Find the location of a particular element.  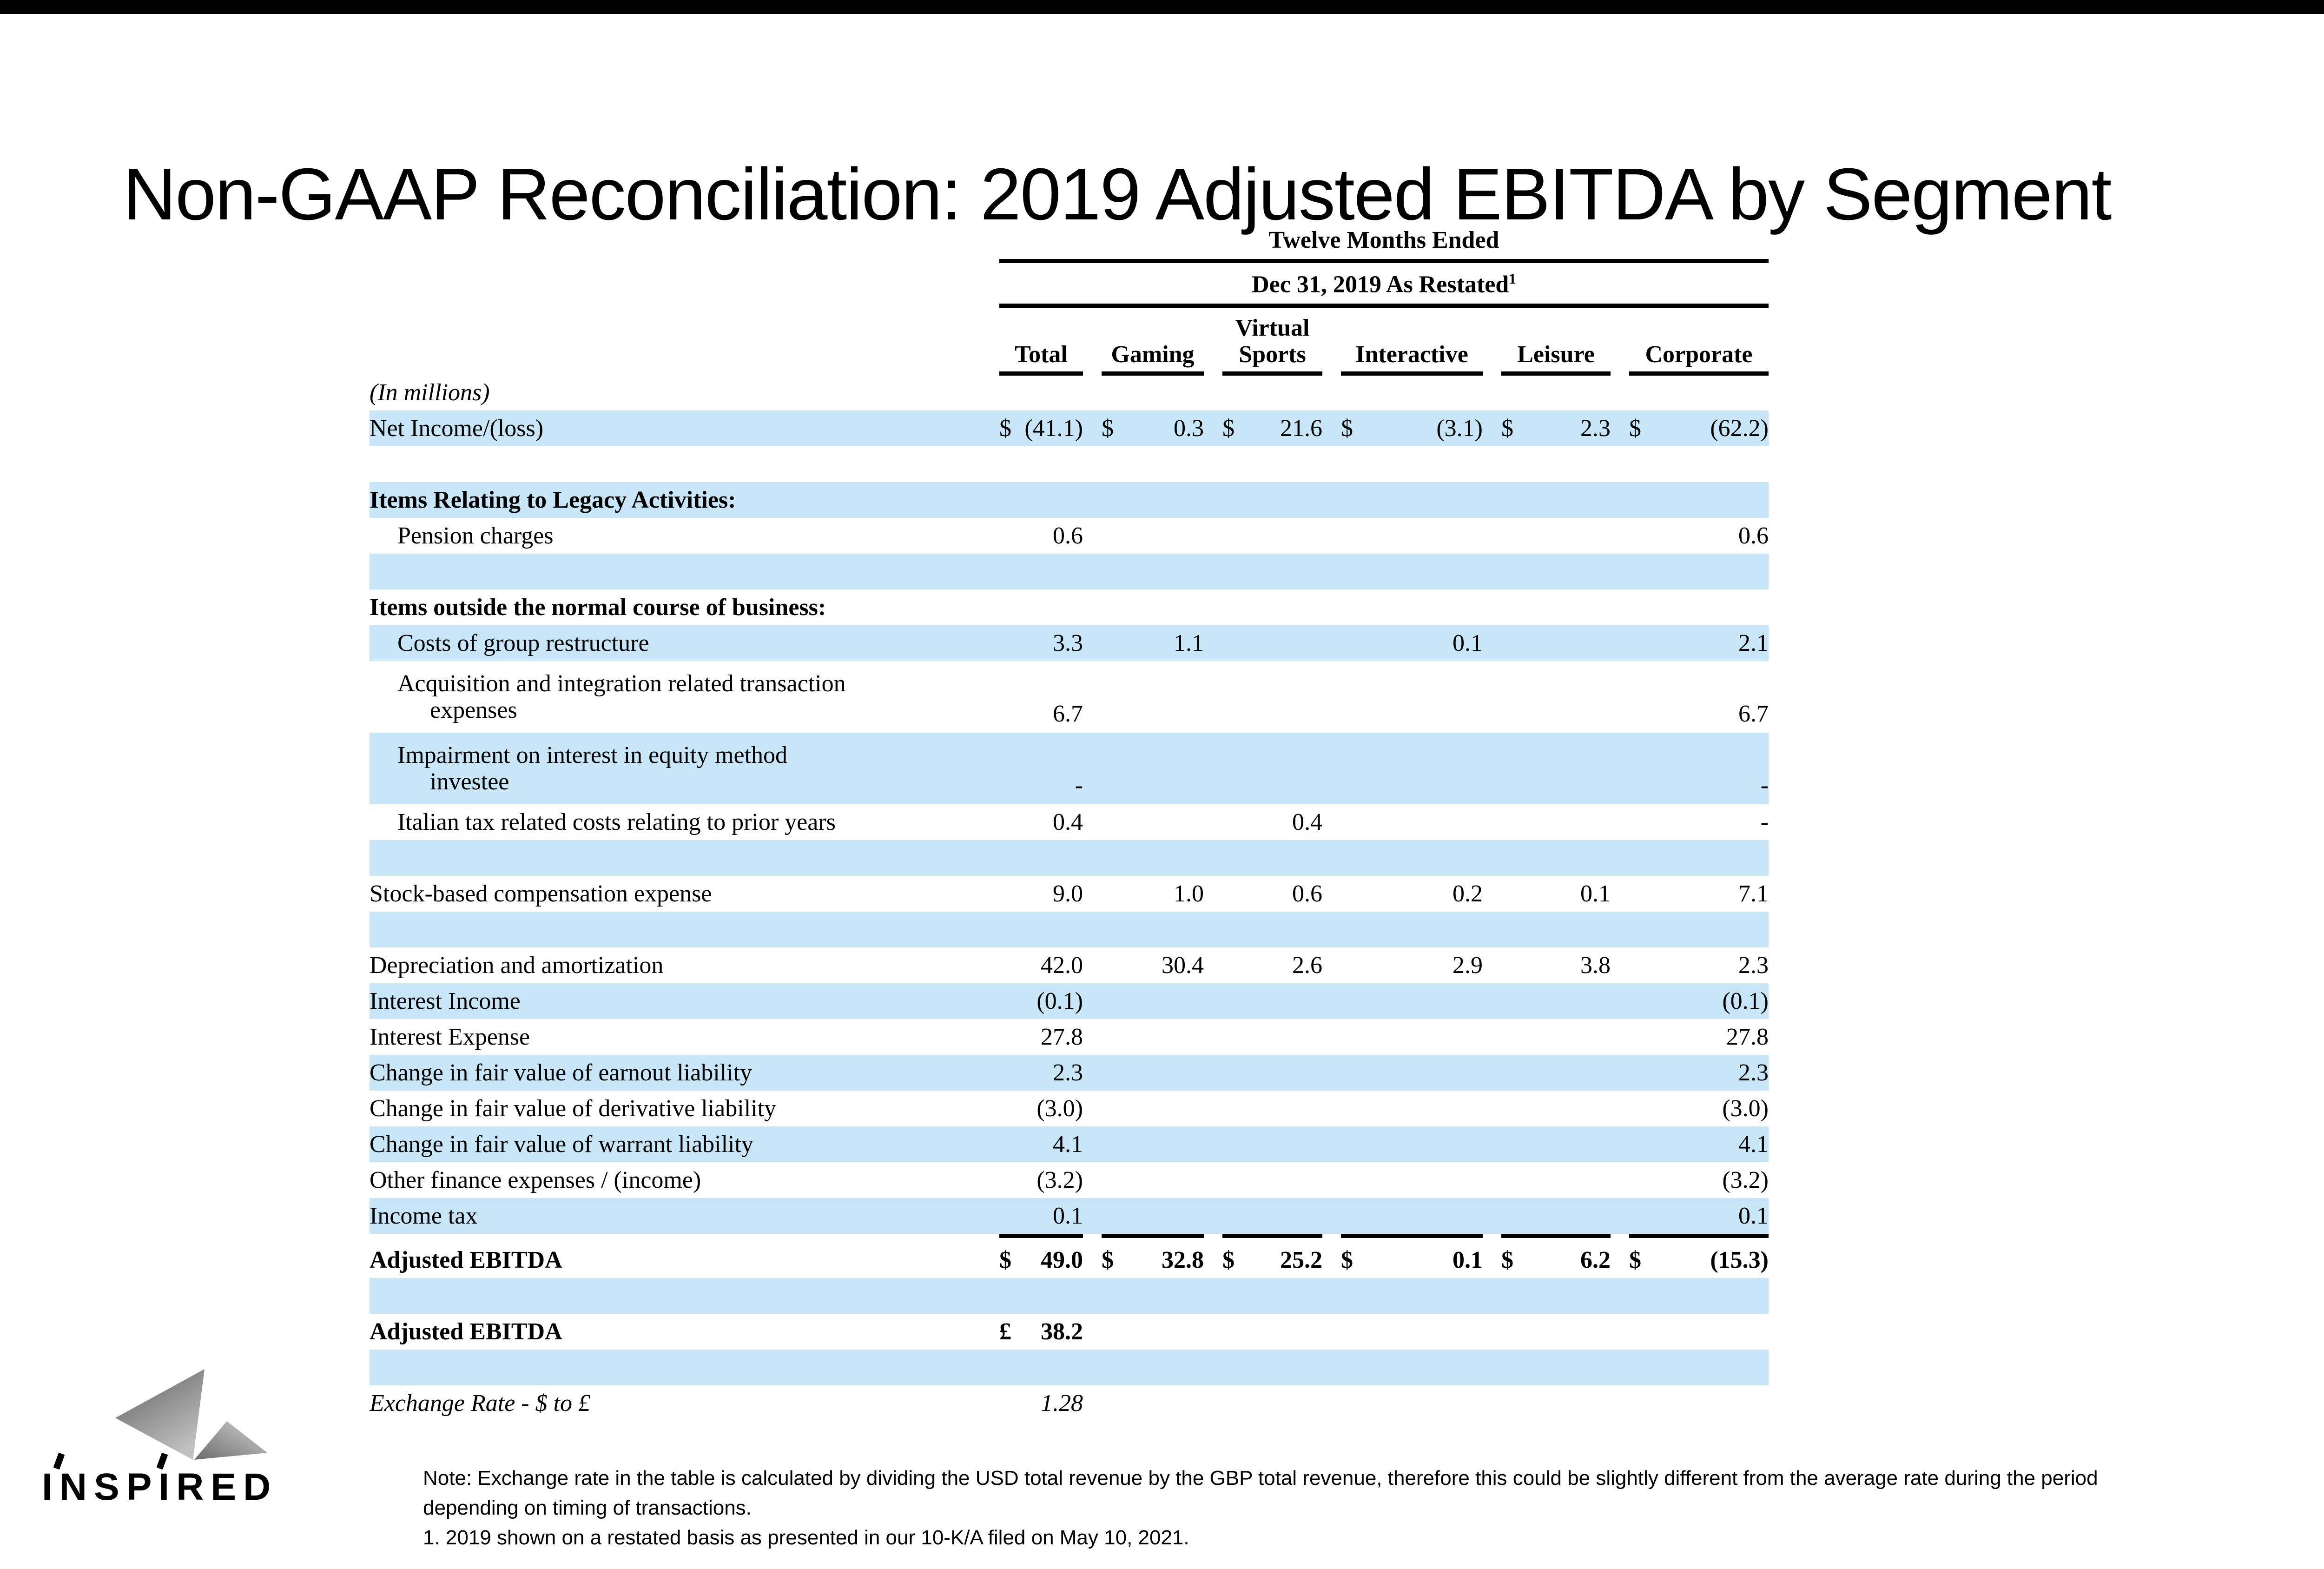

table-cell: 2.6 is located at coordinates (1272, 965).